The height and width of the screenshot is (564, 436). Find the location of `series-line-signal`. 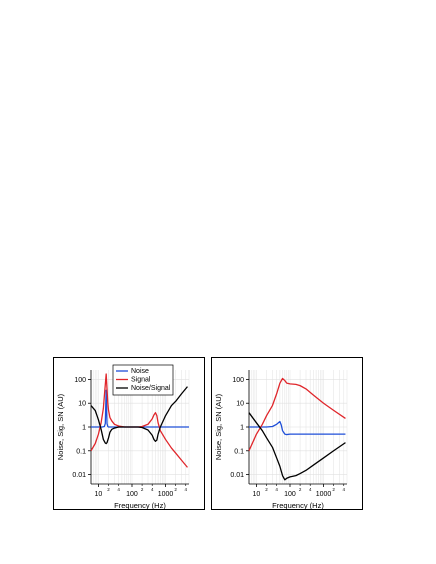

series-line-signal is located at coordinates (297, 414).